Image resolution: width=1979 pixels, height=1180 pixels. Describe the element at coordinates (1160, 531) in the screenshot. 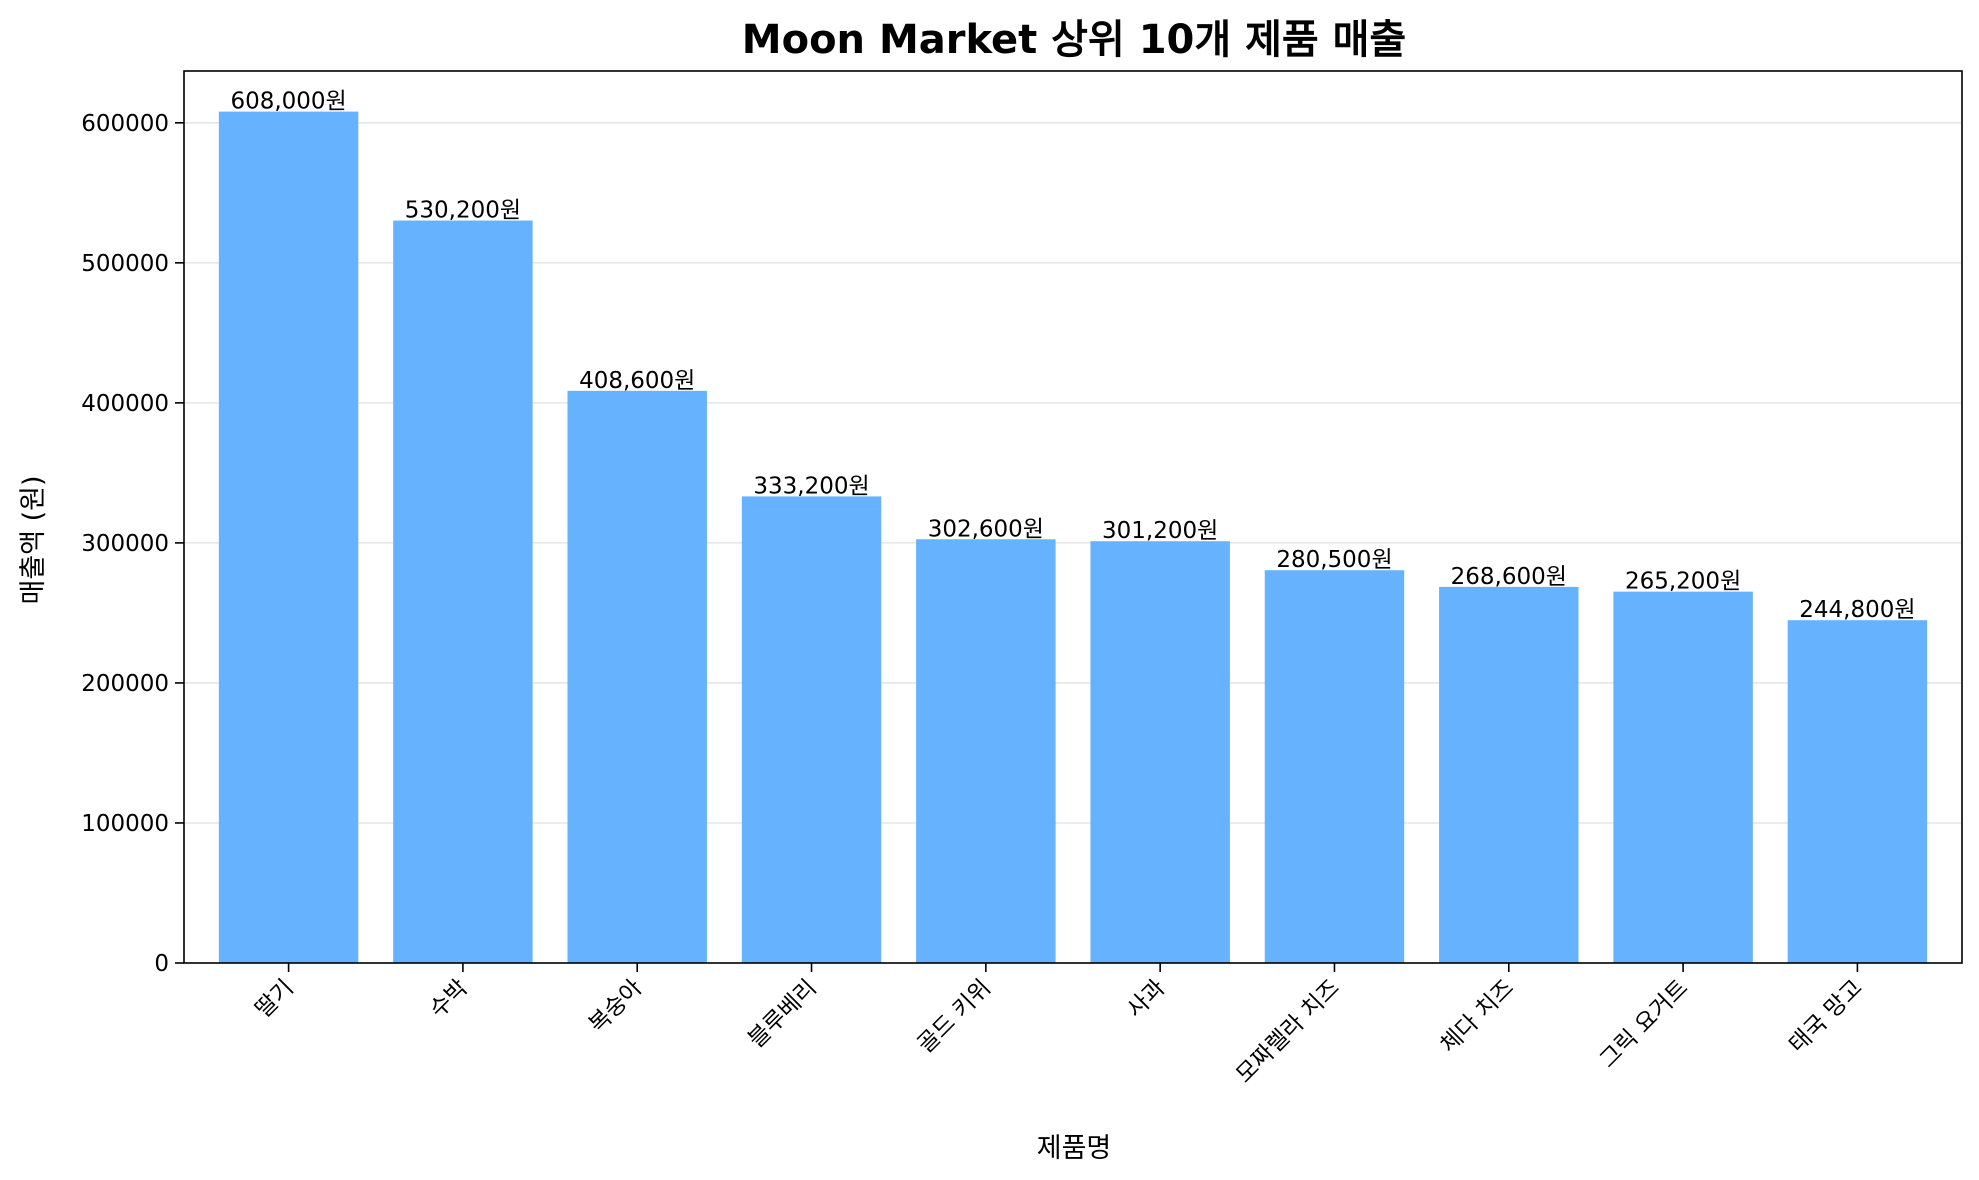

I see `bar-value-label: 301,200원` at that location.